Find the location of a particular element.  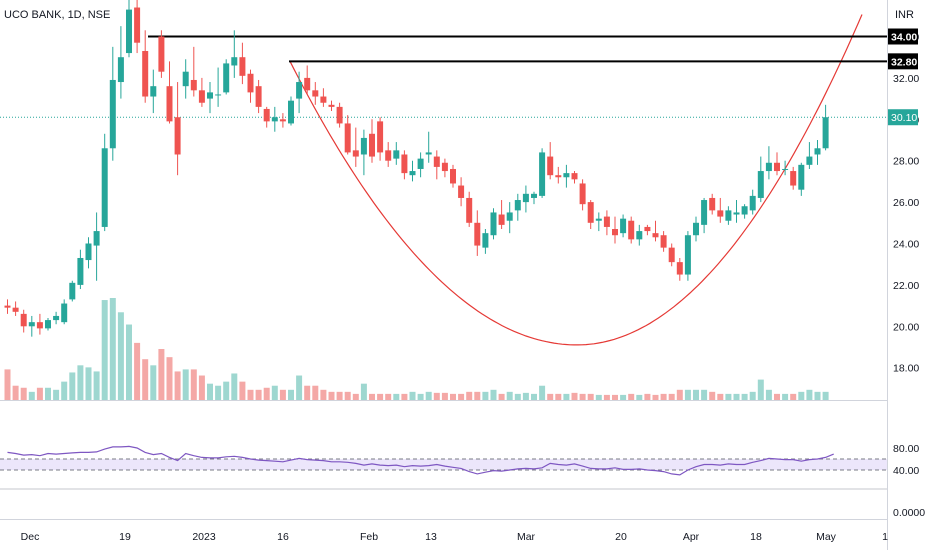

time-tick-label: Dec is located at coordinates (30, 537).